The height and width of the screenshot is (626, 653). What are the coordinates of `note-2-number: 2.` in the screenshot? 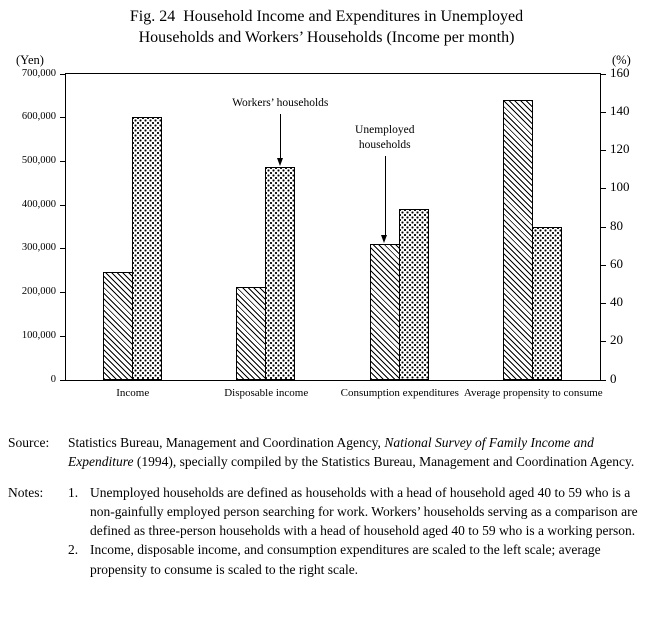 It's located at (73, 550).